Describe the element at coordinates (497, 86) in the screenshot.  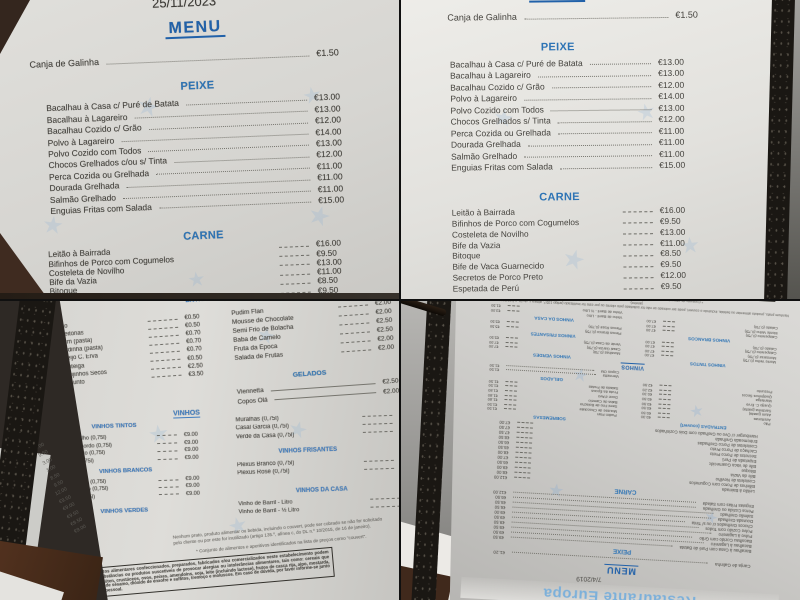
I see `item-name: Bacalhau Cozido c/ Grão` at that location.